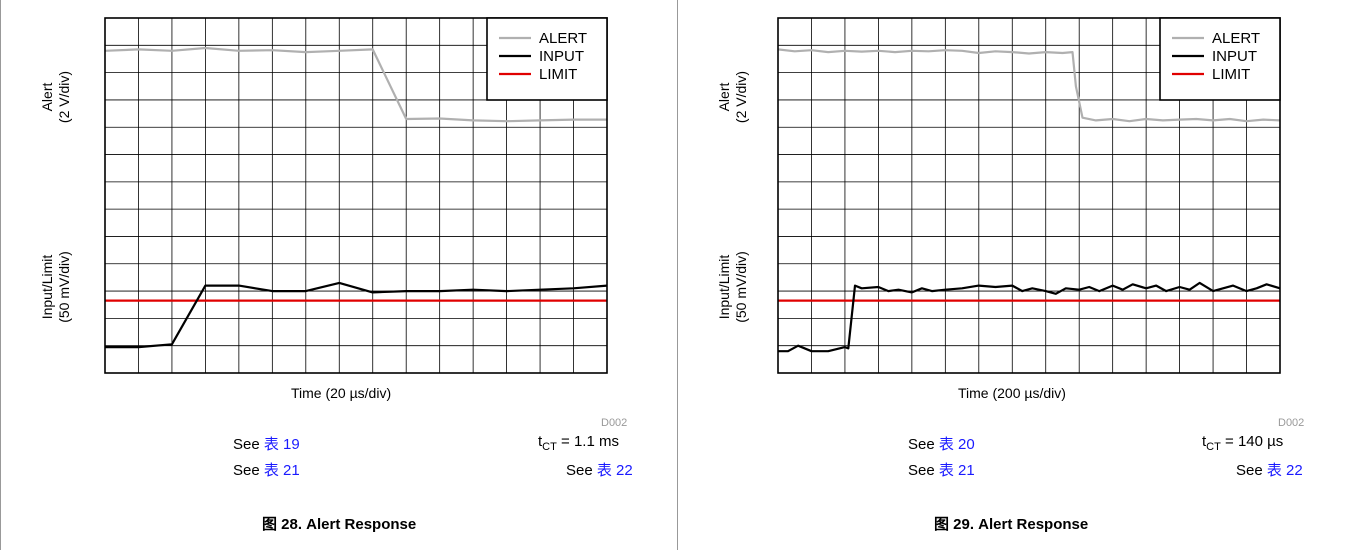 The width and height of the screenshot is (1351, 550). I want to click on tct-value: tCT = 1.1 ms, so click(578, 443).